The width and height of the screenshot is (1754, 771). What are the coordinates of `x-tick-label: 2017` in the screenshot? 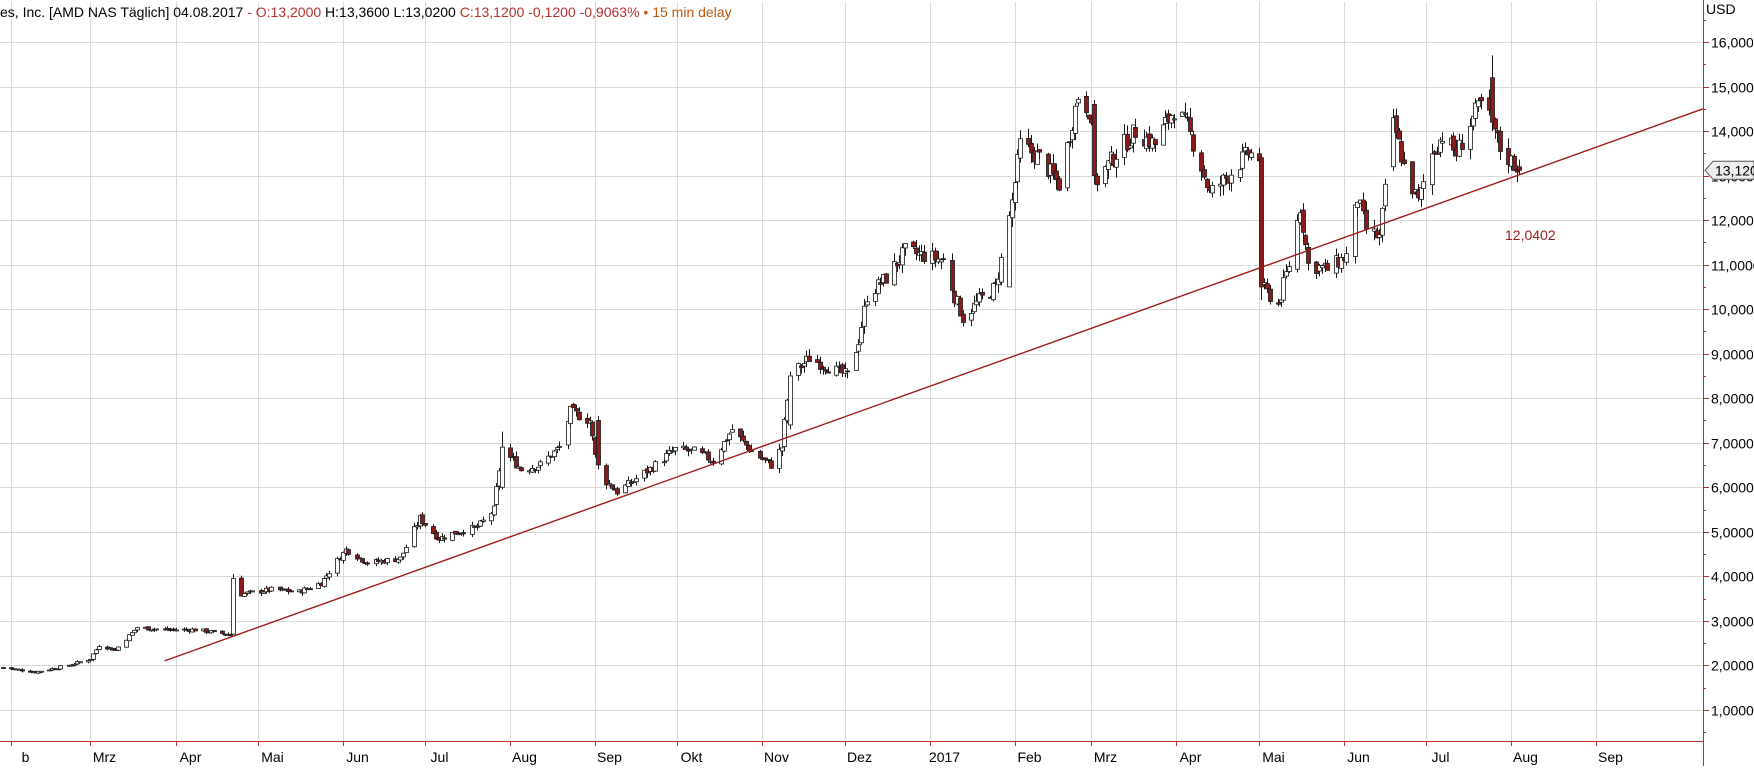 It's located at (944, 757).